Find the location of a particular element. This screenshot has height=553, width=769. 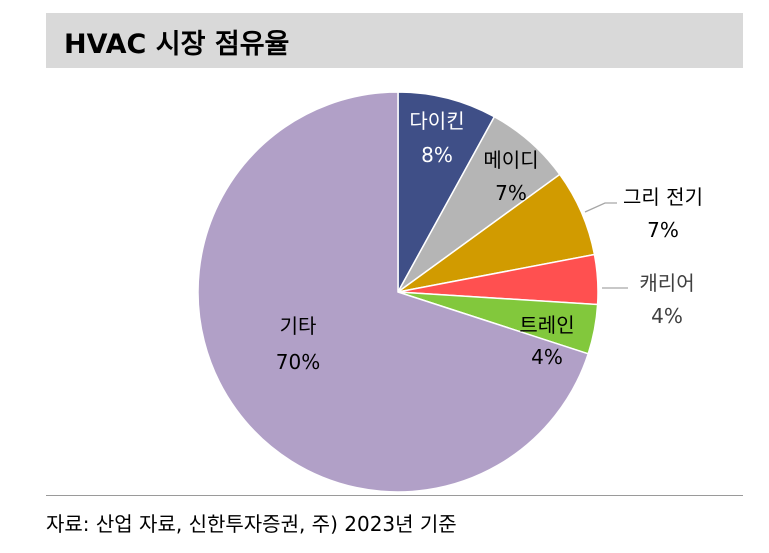

chart-title: HVAC 시장 점유율 is located at coordinates (177, 44).